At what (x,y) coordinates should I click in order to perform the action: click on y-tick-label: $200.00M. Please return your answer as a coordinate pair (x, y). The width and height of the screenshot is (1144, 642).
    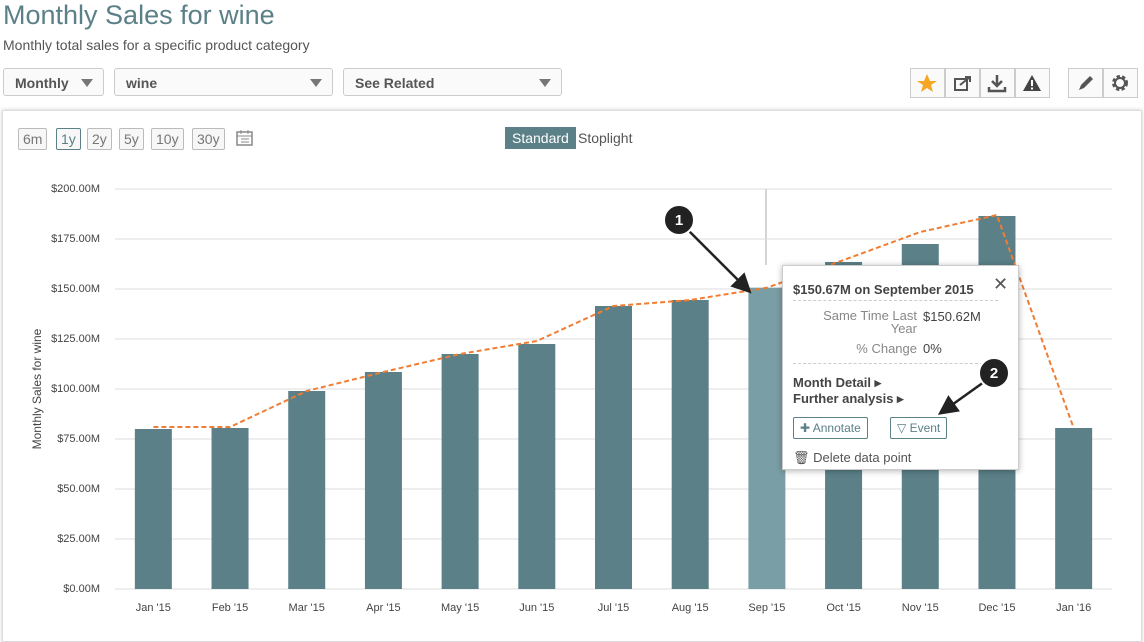
    Looking at the image, I should click on (75, 189).